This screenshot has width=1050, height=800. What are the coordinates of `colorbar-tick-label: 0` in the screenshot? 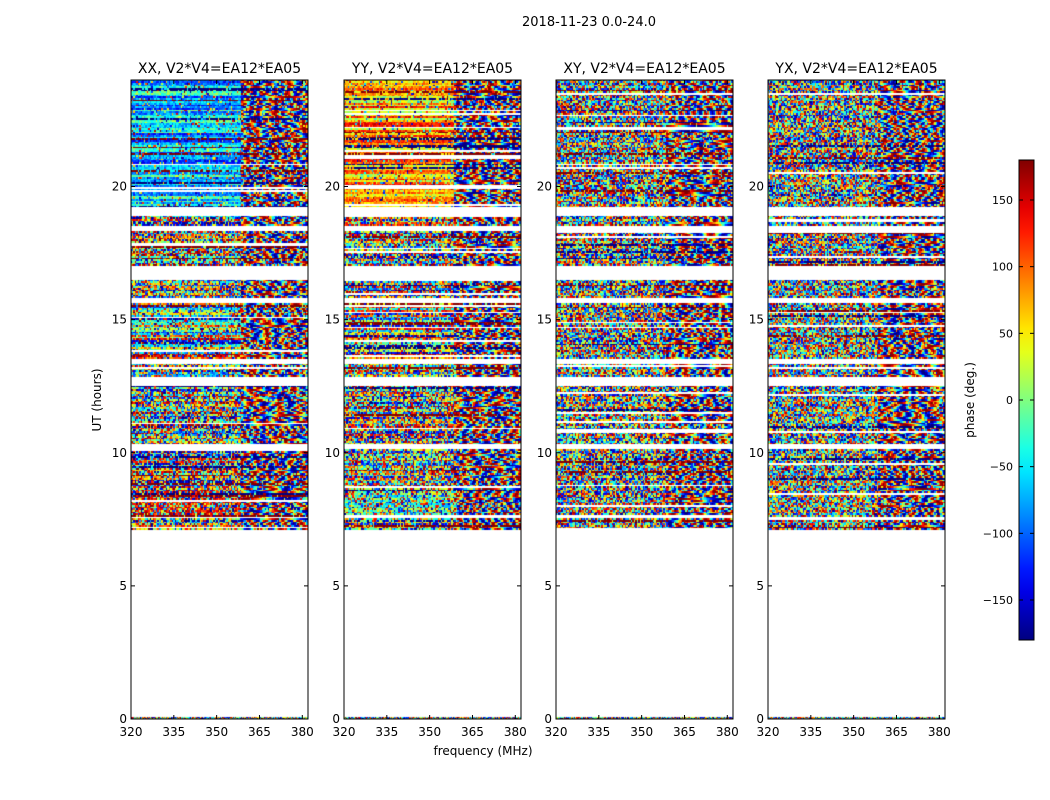 It's located at (1009, 400).